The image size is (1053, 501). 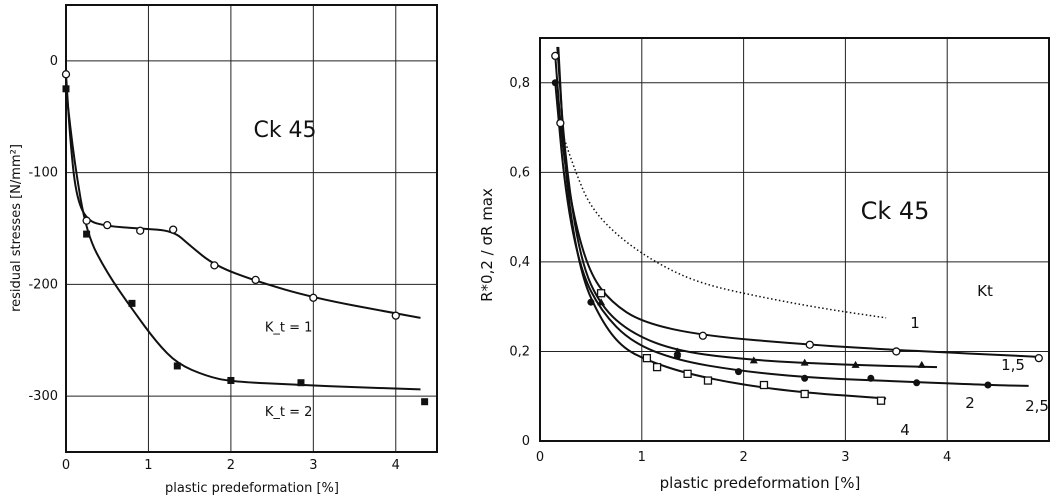 What do you see at coordinates (519, 172) in the screenshot?
I see `y-tick-label: 0,6` at bounding box center [519, 172].